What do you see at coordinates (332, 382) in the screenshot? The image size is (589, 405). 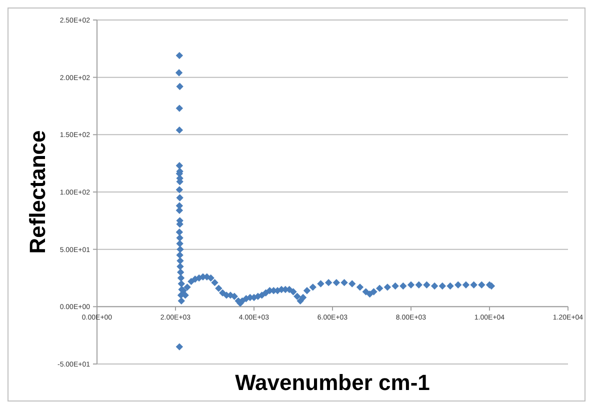 I see `x-axis-title: Wavenumber cm-1` at bounding box center [332, 382].